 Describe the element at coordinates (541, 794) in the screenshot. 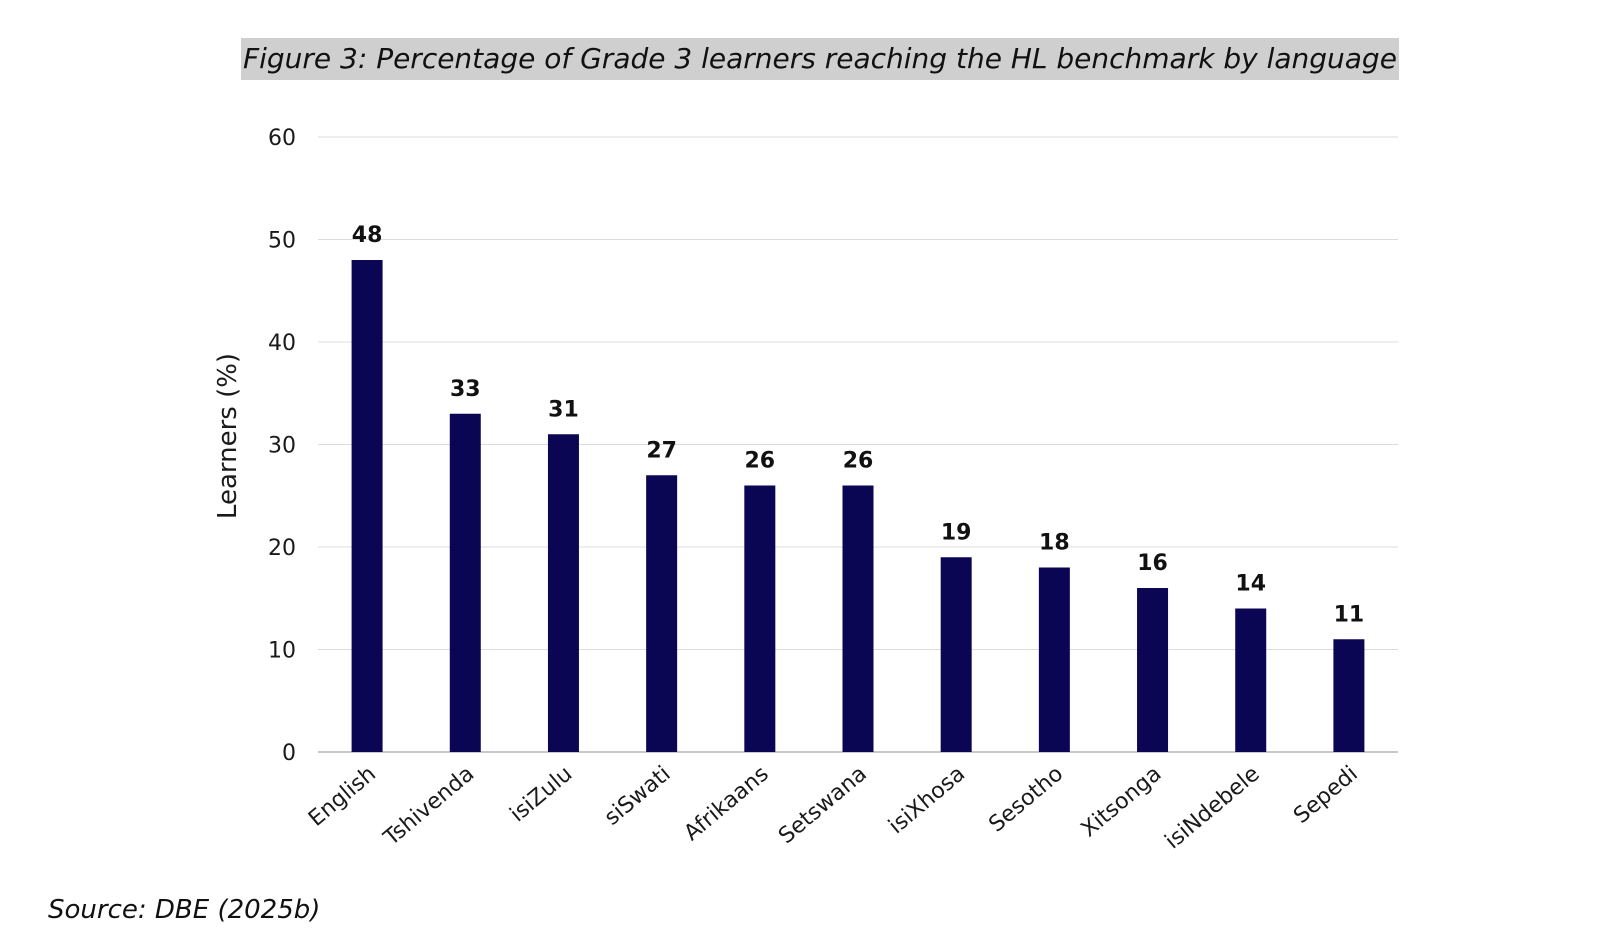

I see `x-category-label: isiZulu` at that location.